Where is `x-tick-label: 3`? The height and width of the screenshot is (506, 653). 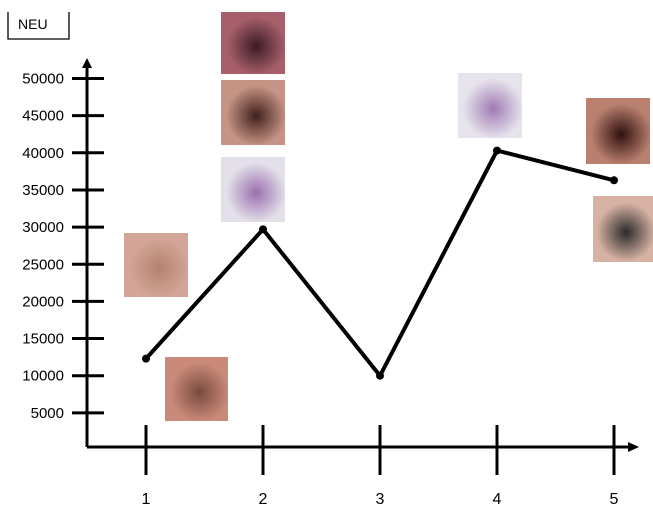
x-tick-label: 3 is located at coordinates (380, 498).